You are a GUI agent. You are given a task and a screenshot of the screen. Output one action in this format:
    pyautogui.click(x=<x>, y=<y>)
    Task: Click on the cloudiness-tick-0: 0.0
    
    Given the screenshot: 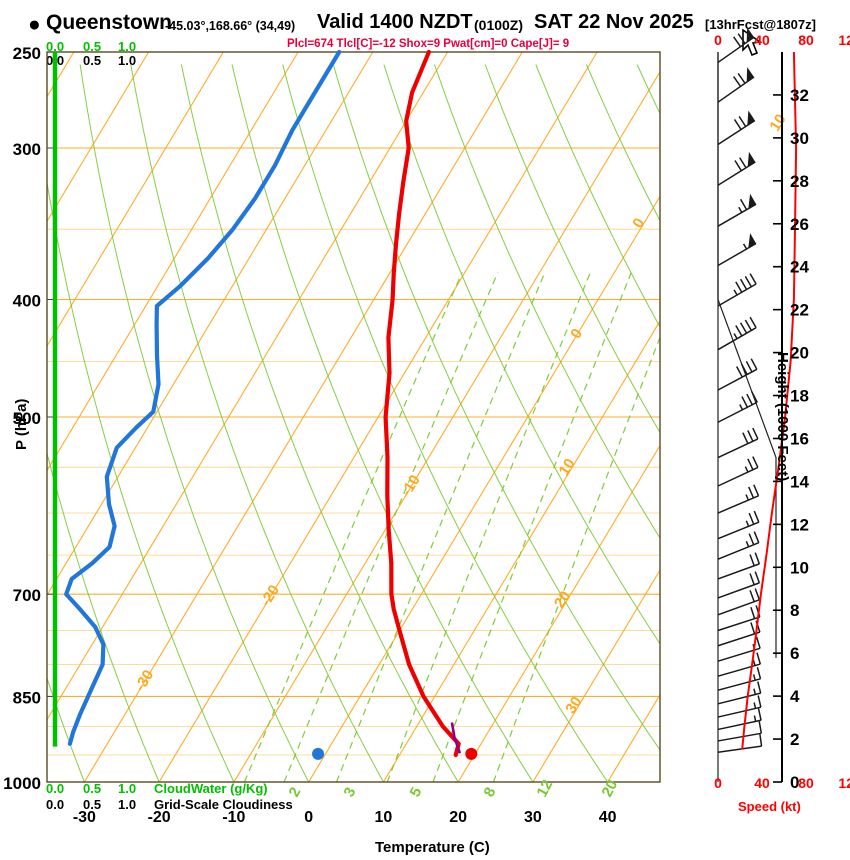 What is the action you would take?
    pyautogui.click(x=55, y=804)
    